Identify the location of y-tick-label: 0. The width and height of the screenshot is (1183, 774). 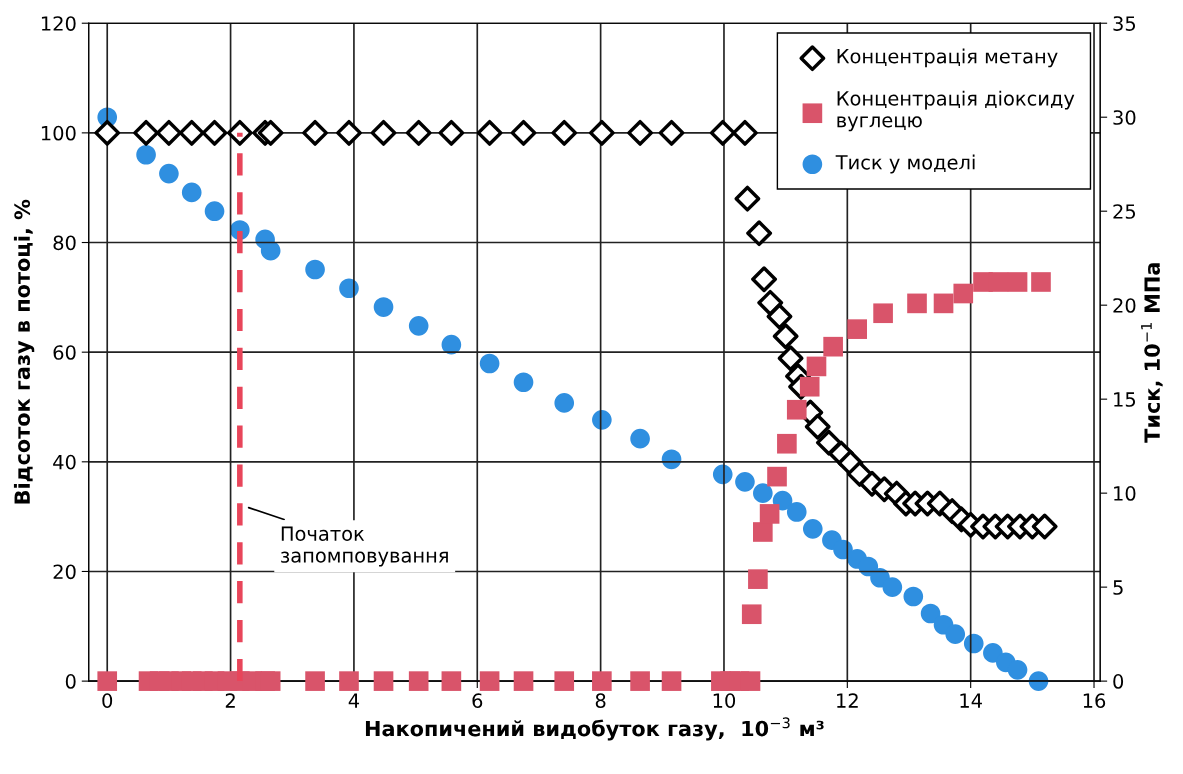
(70, 681).